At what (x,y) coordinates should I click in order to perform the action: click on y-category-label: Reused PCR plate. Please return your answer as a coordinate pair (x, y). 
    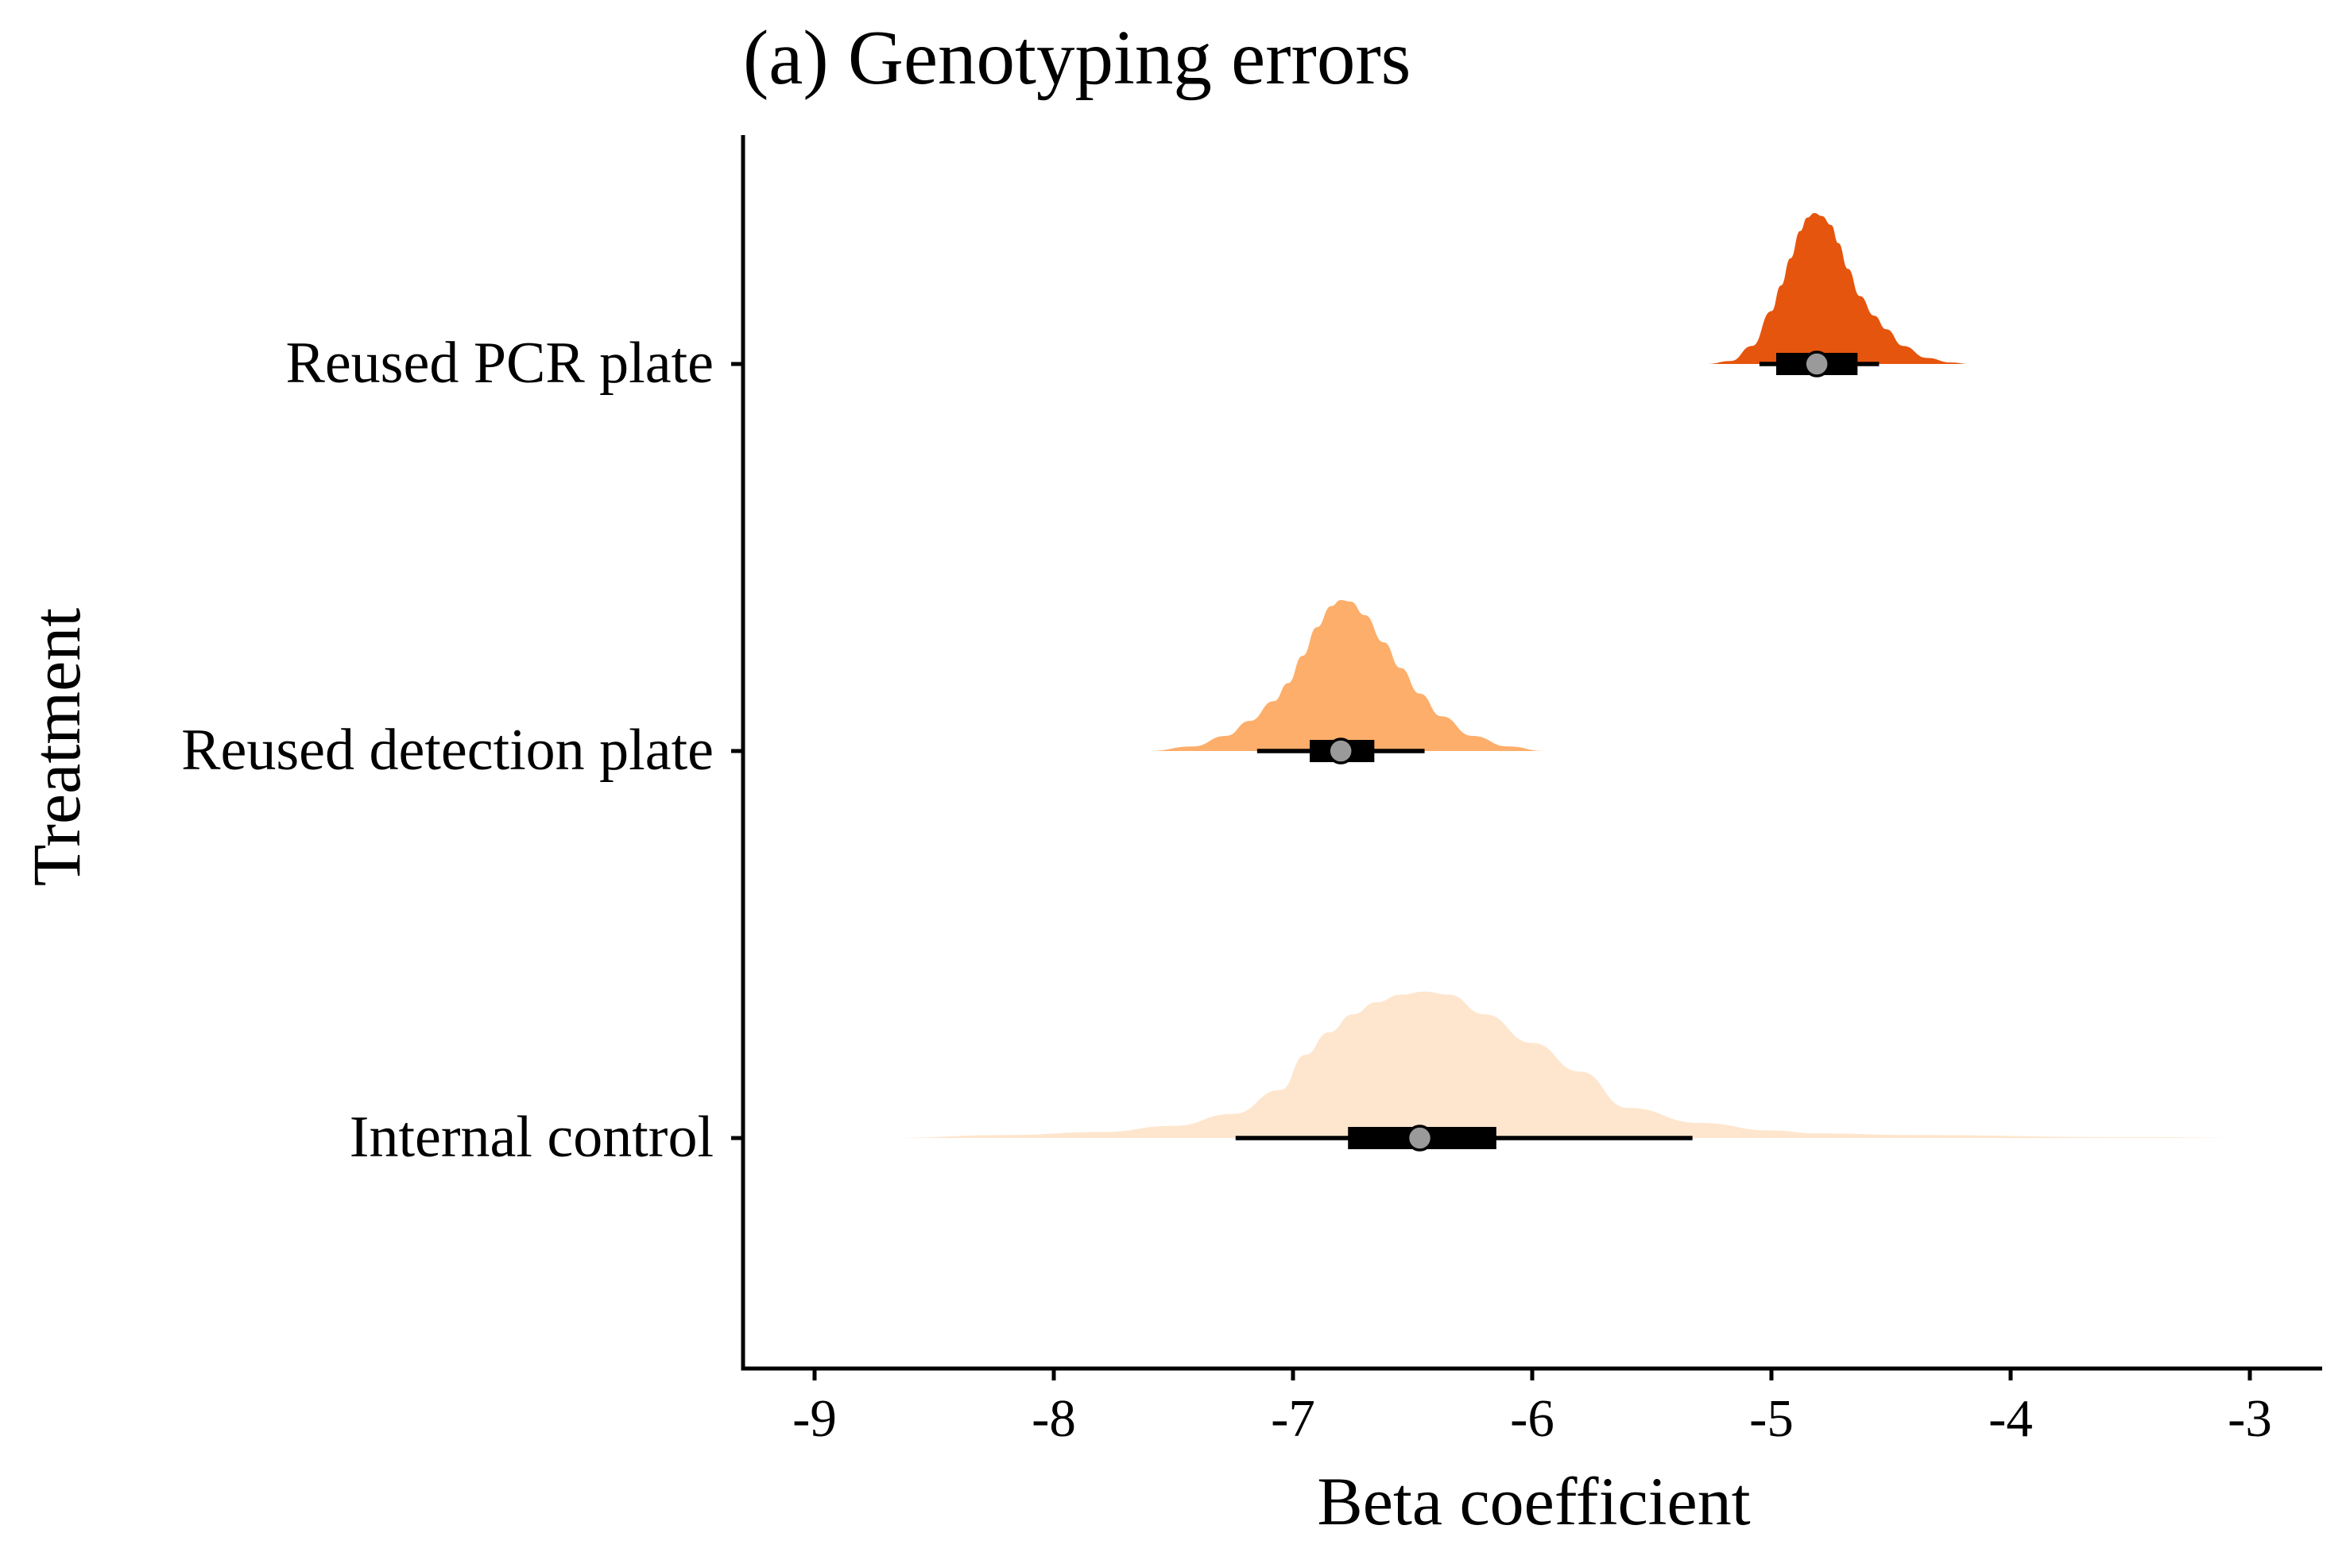
    Looking at the image, I should click on (499, 363).